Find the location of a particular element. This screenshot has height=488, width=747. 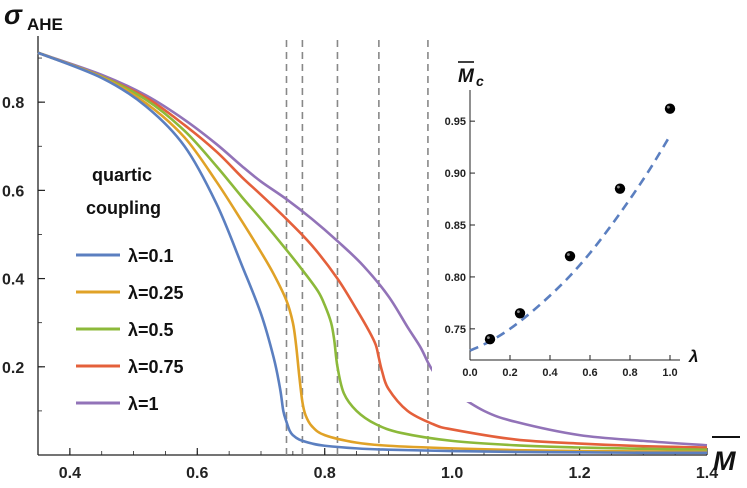

inset-x-tick-label: 1.0 is located at coordinates (669, 373).